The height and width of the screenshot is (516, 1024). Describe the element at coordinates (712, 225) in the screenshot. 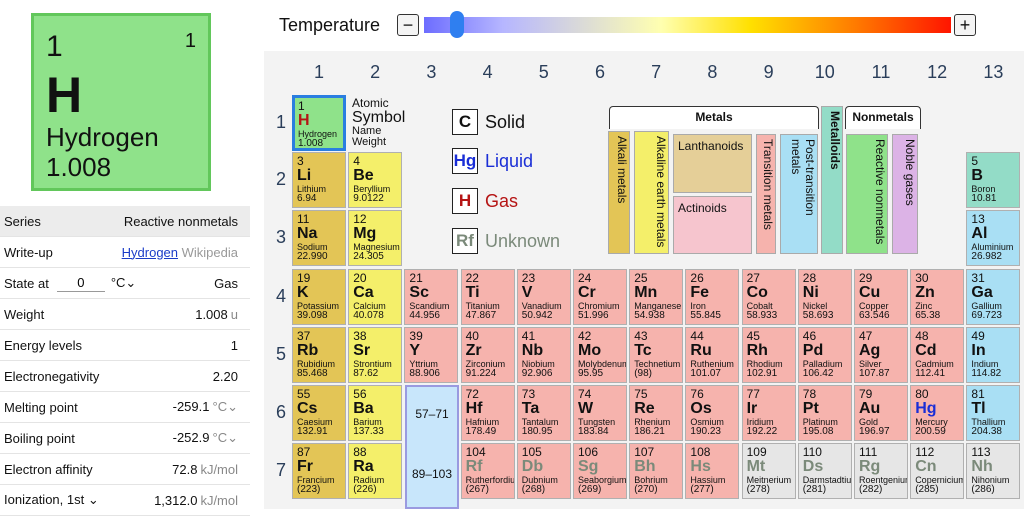

I see `category-actinoids: Actinoids` at that location.